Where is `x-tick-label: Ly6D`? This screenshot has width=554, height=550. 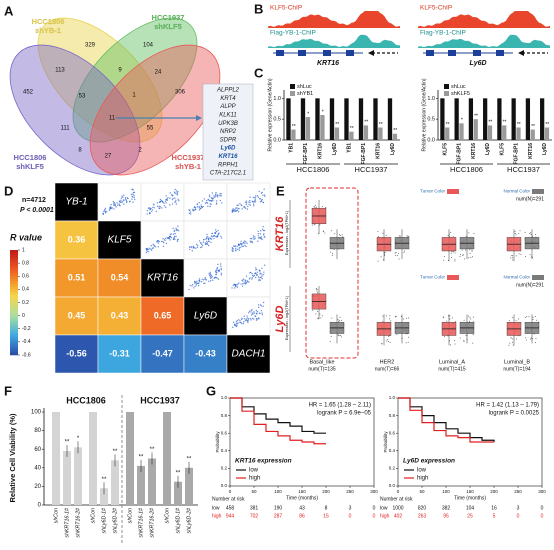 x-tick-label: Ly6D is located at coordinates (335, 149).